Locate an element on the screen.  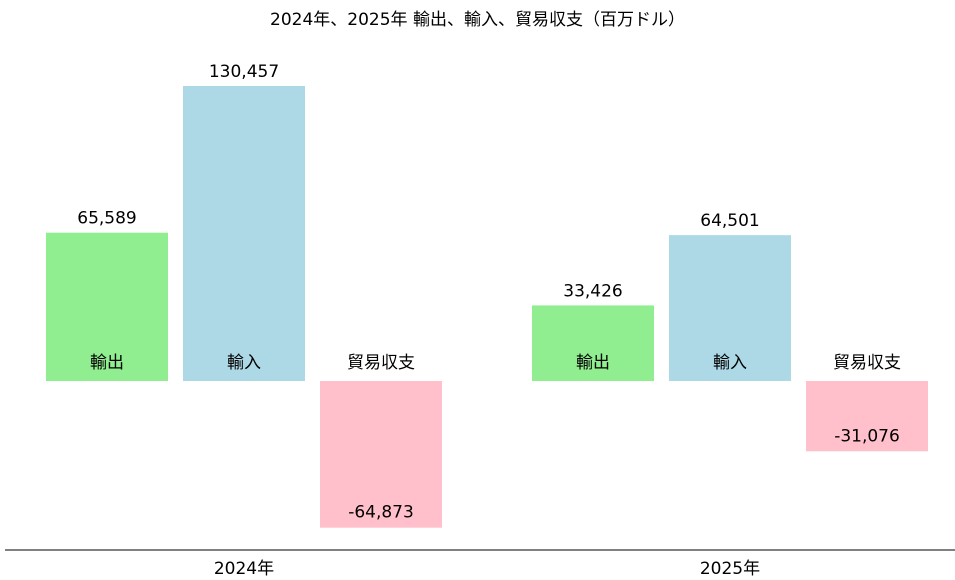
data-label: 130,457 is located at coordinates (244, 72).